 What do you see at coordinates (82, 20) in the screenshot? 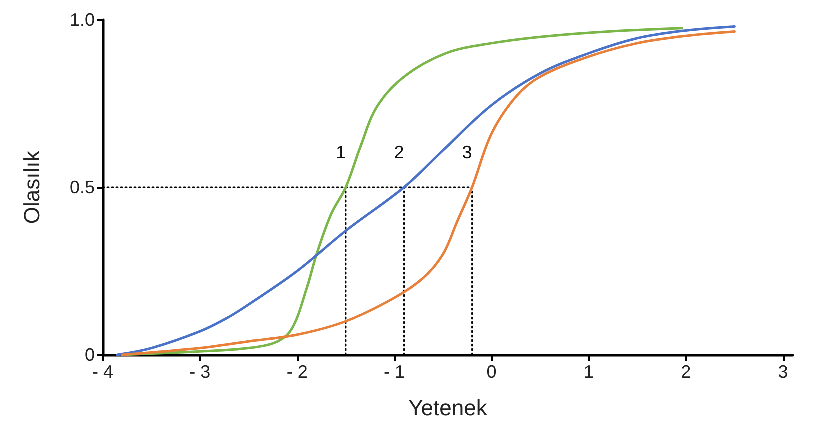
I see `y-tick-label: 1.0` at bounding box center [82, 20].